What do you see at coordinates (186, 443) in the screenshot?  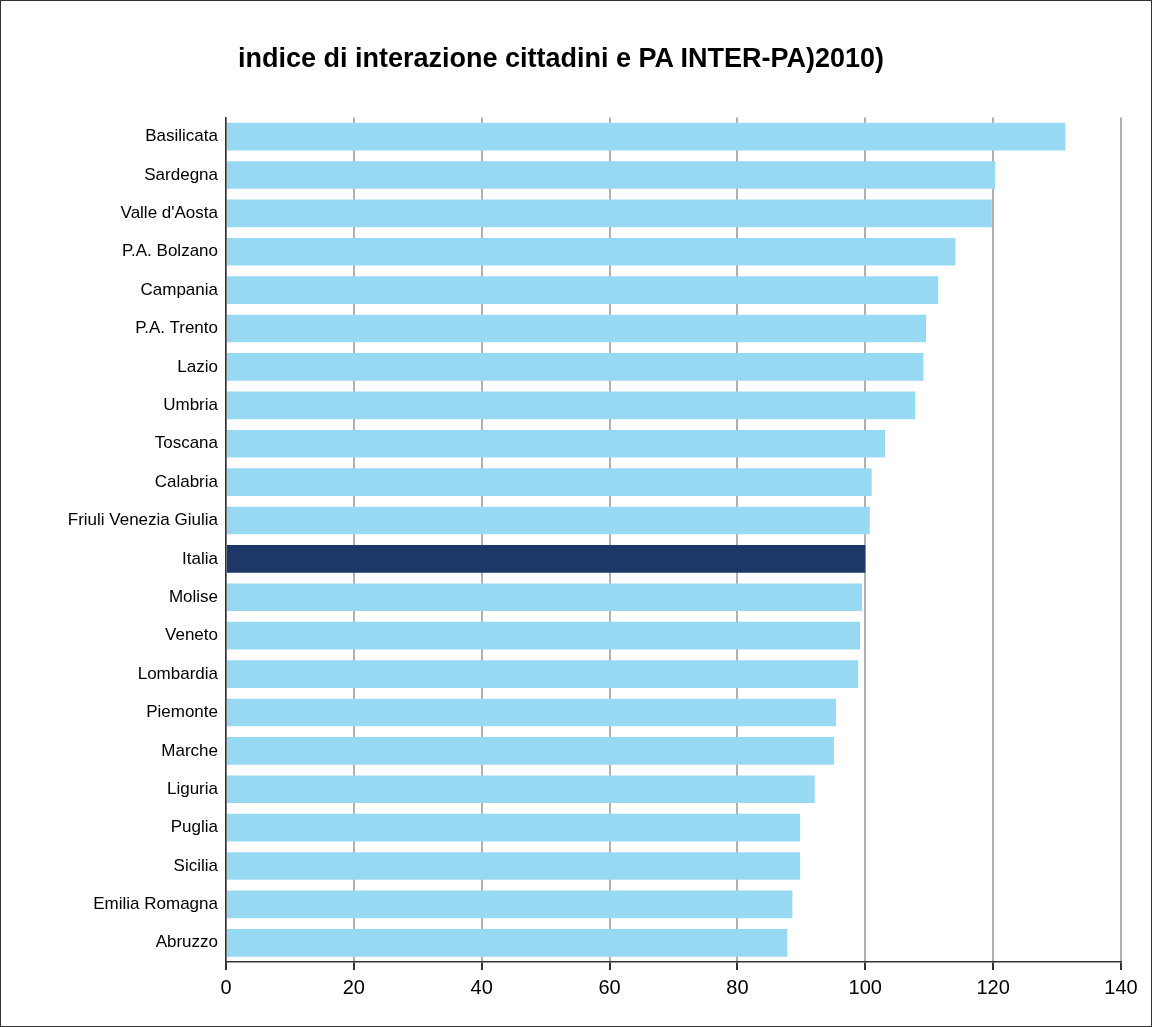 I see `y-tick-label: Toscana` at bounding box center [186, 443].